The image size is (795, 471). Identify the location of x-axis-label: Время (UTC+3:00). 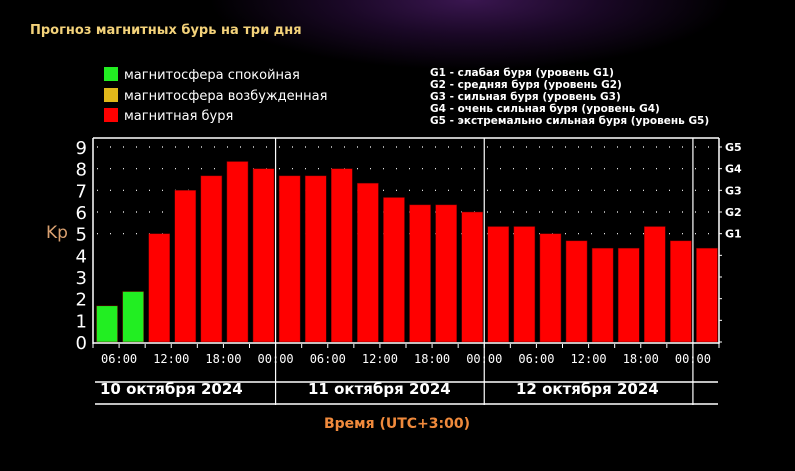
(397, 424).